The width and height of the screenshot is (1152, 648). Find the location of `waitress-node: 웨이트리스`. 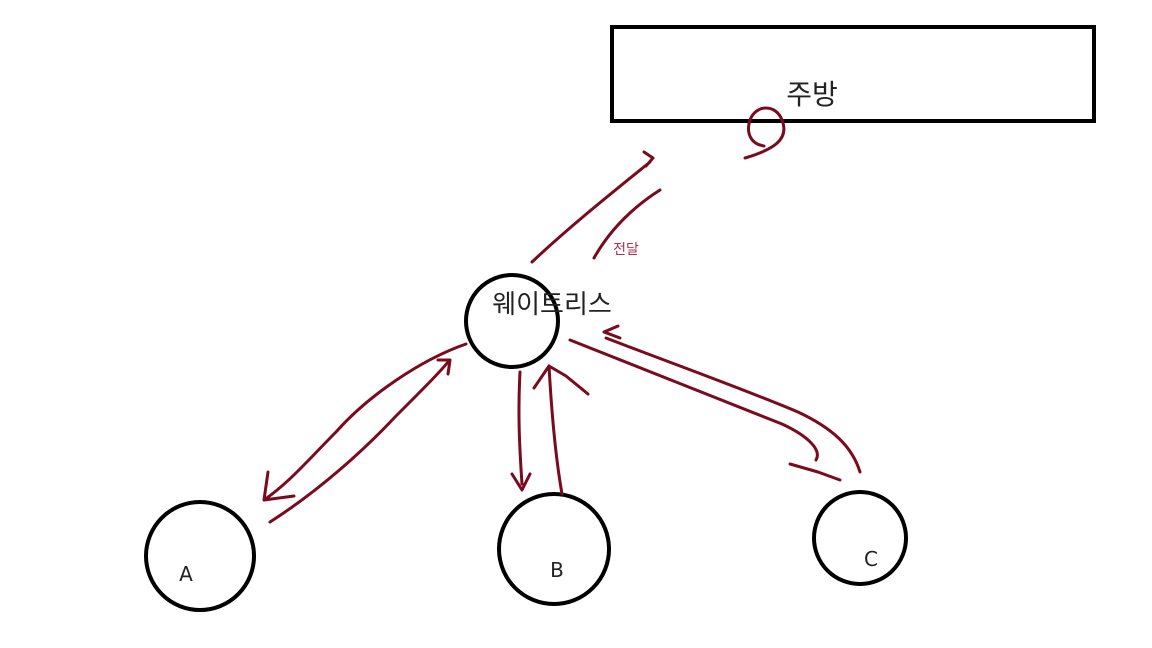

waitress-node: 웨이트리스 is located at coordinates (538, 321).